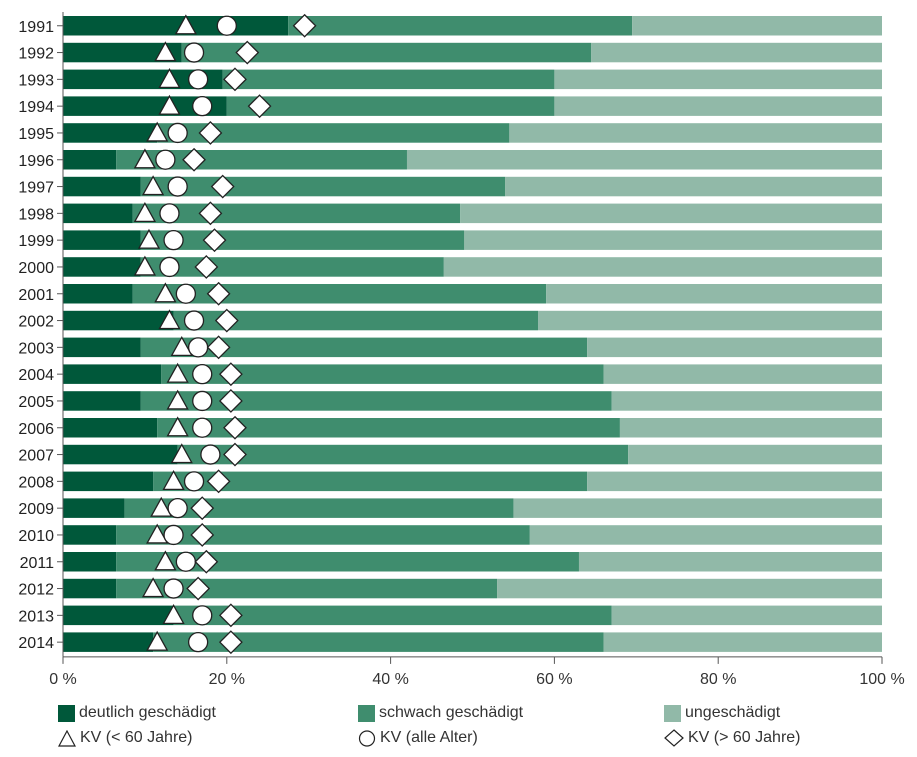  I want to click on marker-circle-2012, so click(173, 588).